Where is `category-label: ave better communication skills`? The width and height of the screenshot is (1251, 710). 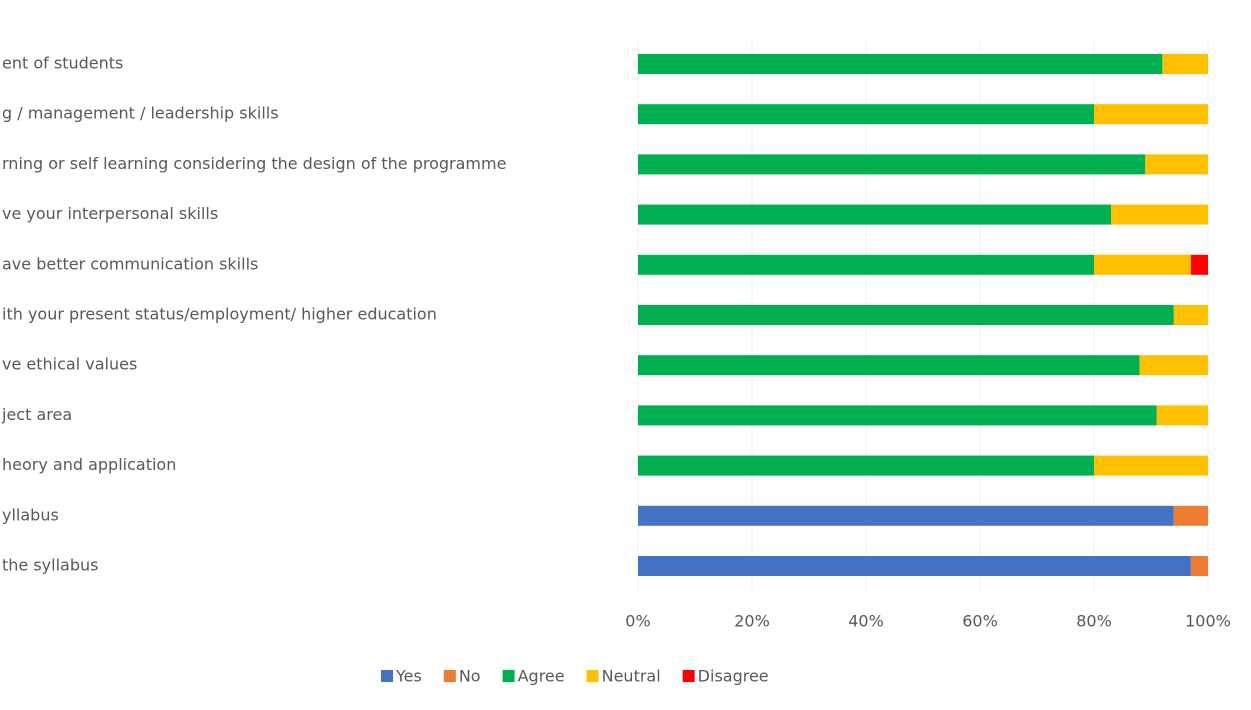
category-label: ave better communication skills is located at coordinates (130, 263).